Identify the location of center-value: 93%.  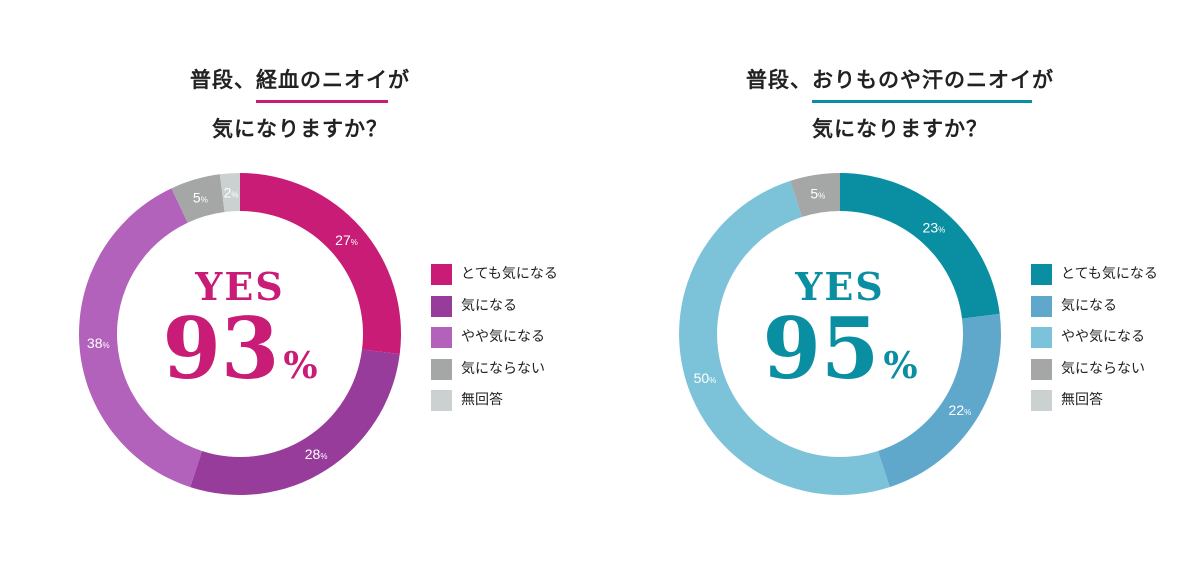
(239, 348).